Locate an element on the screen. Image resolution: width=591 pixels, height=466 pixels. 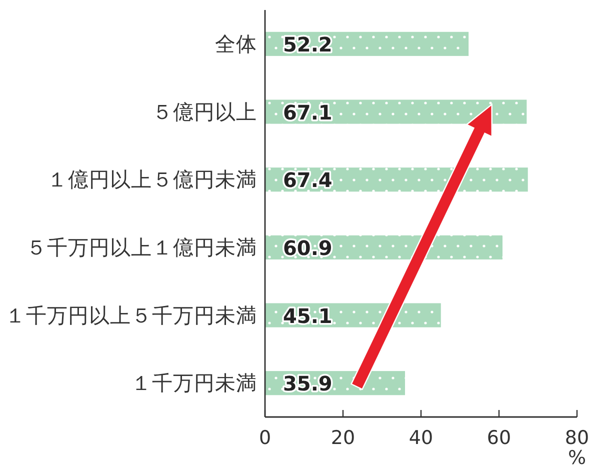
data-label: 67.4 is located at coordinates (307, 180).